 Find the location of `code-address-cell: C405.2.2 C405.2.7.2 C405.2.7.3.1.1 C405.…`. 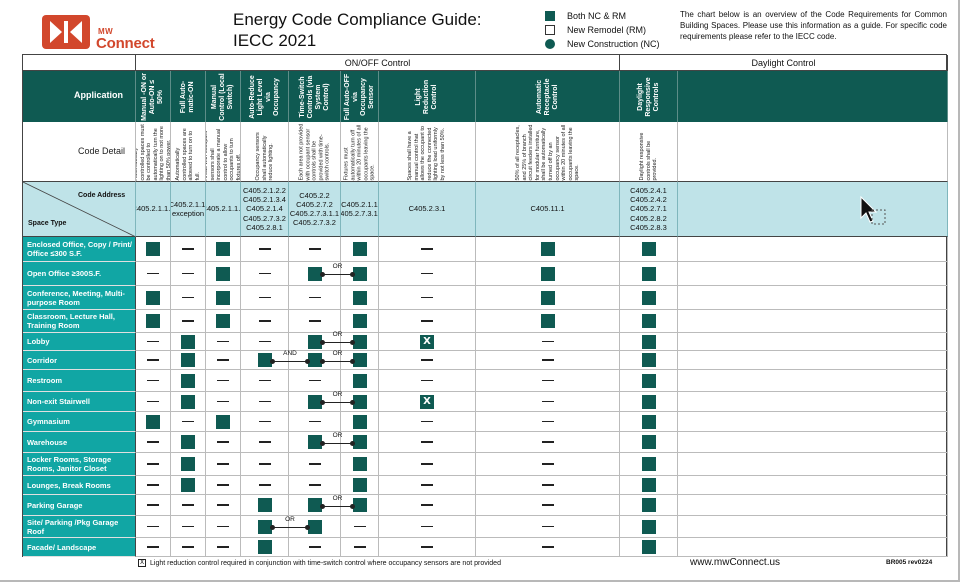

code-address-cell: C405.2.2 C405.2.7.2 C405.2.7.3.1.1 C405.… is located at coordinates (315, 209).